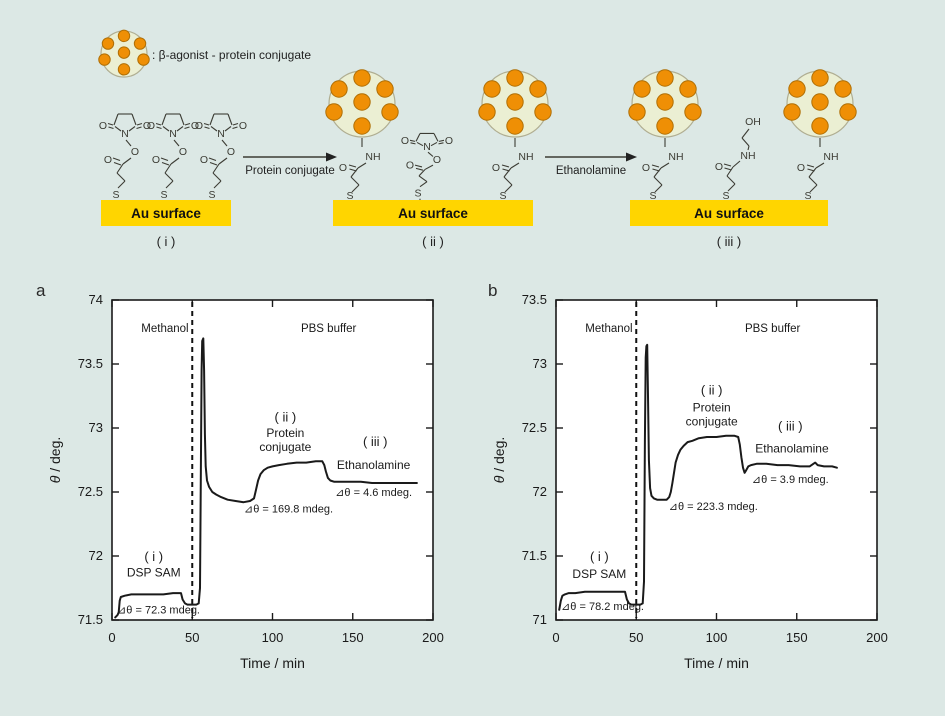  What do you see at coordinates (591, 171) in the screenshot?
I see `arrow-label: Ethanolamine` at bounding box center [591, 171].